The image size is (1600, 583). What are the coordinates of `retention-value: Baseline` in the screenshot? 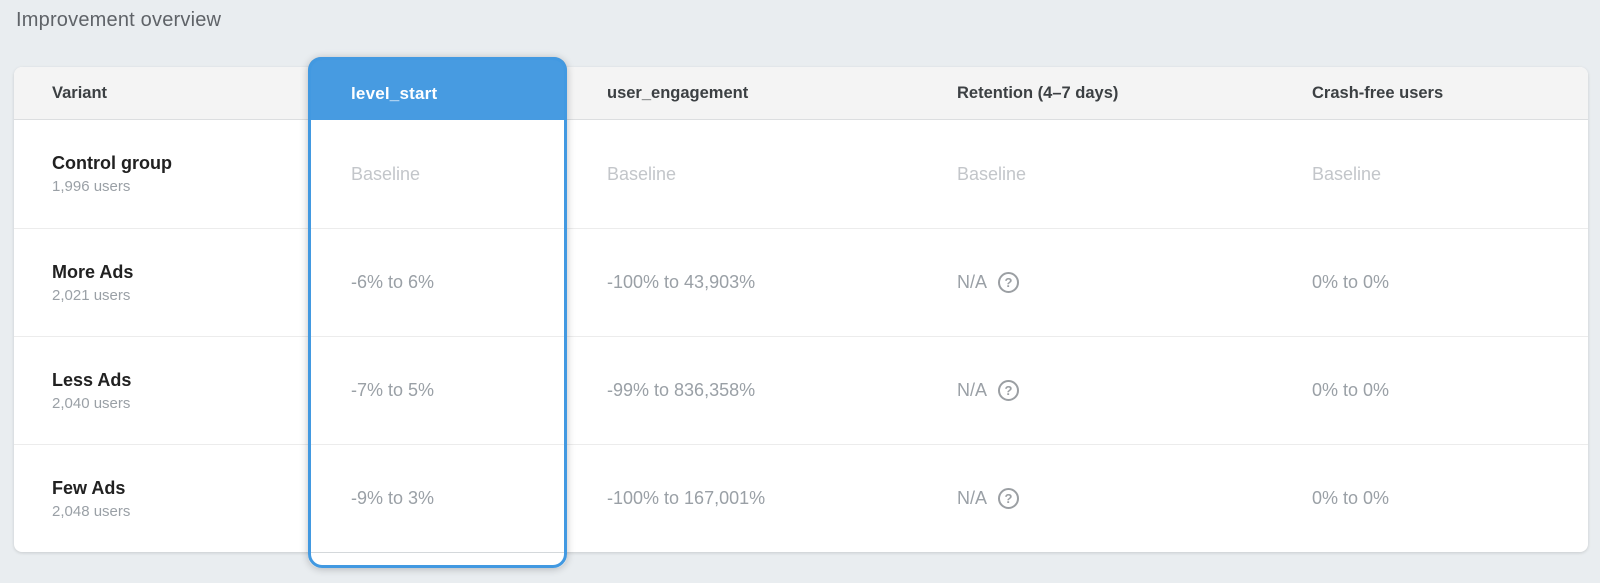 It's located at (992, 173).